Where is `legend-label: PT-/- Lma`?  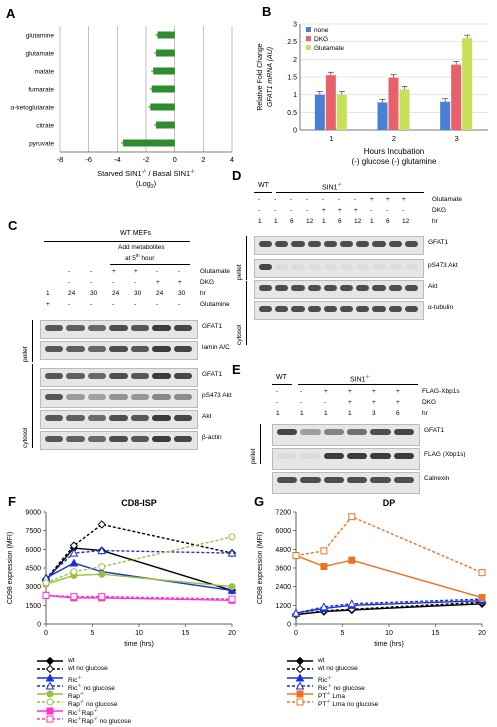
legend-label: PT-/- Lma is located at coordinates (332, 696).